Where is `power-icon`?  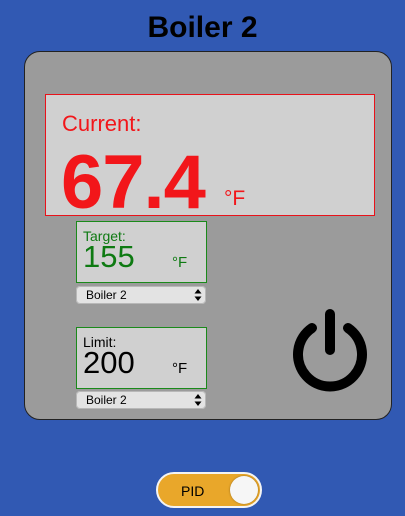
power-icon is located at coordinates (330, 351).